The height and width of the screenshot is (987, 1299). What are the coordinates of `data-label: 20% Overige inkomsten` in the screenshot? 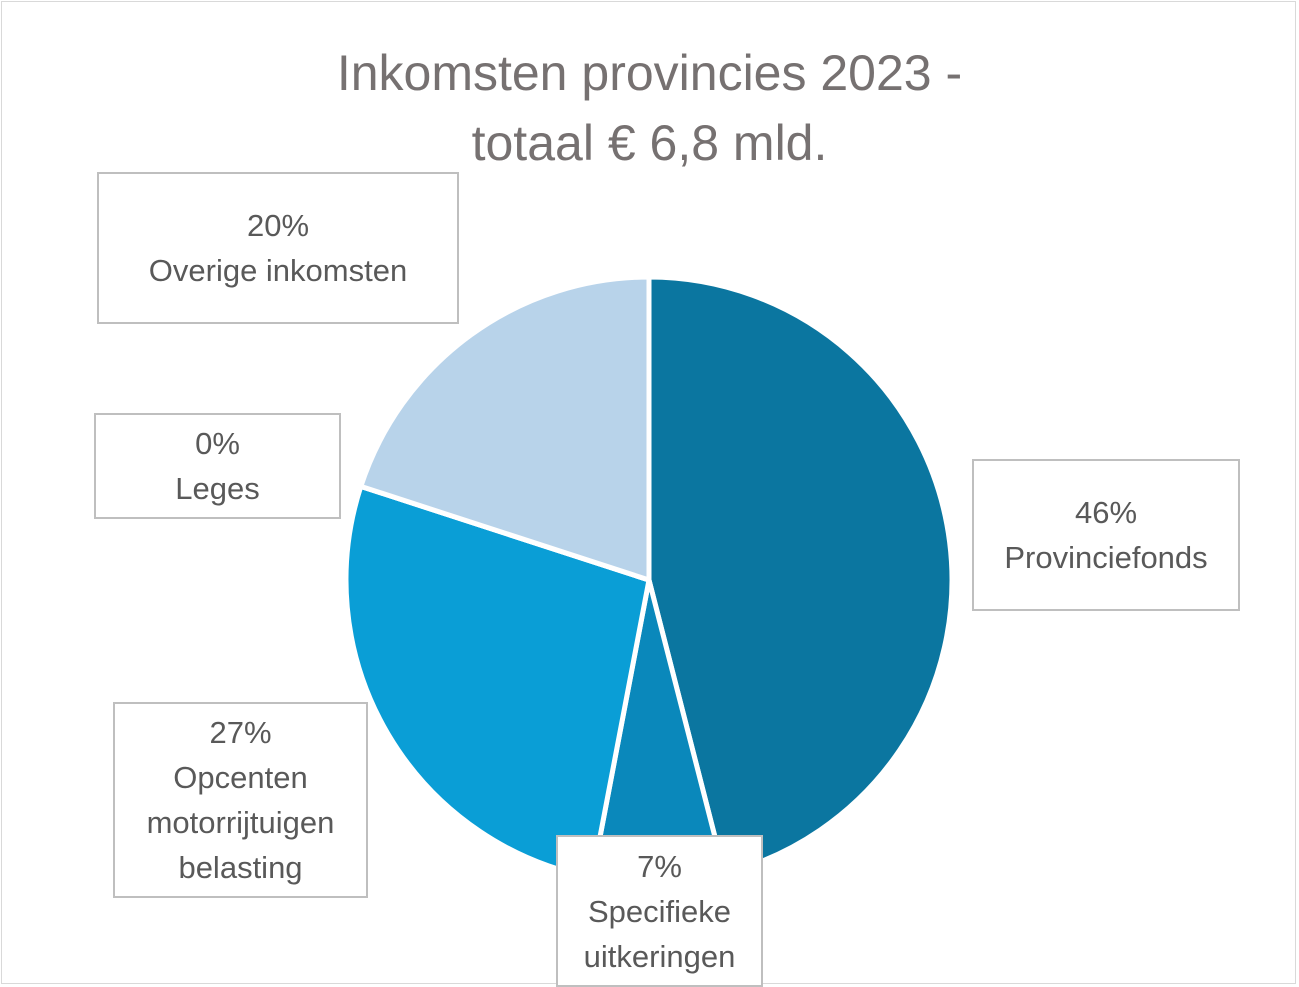 It's located at (278, 248).